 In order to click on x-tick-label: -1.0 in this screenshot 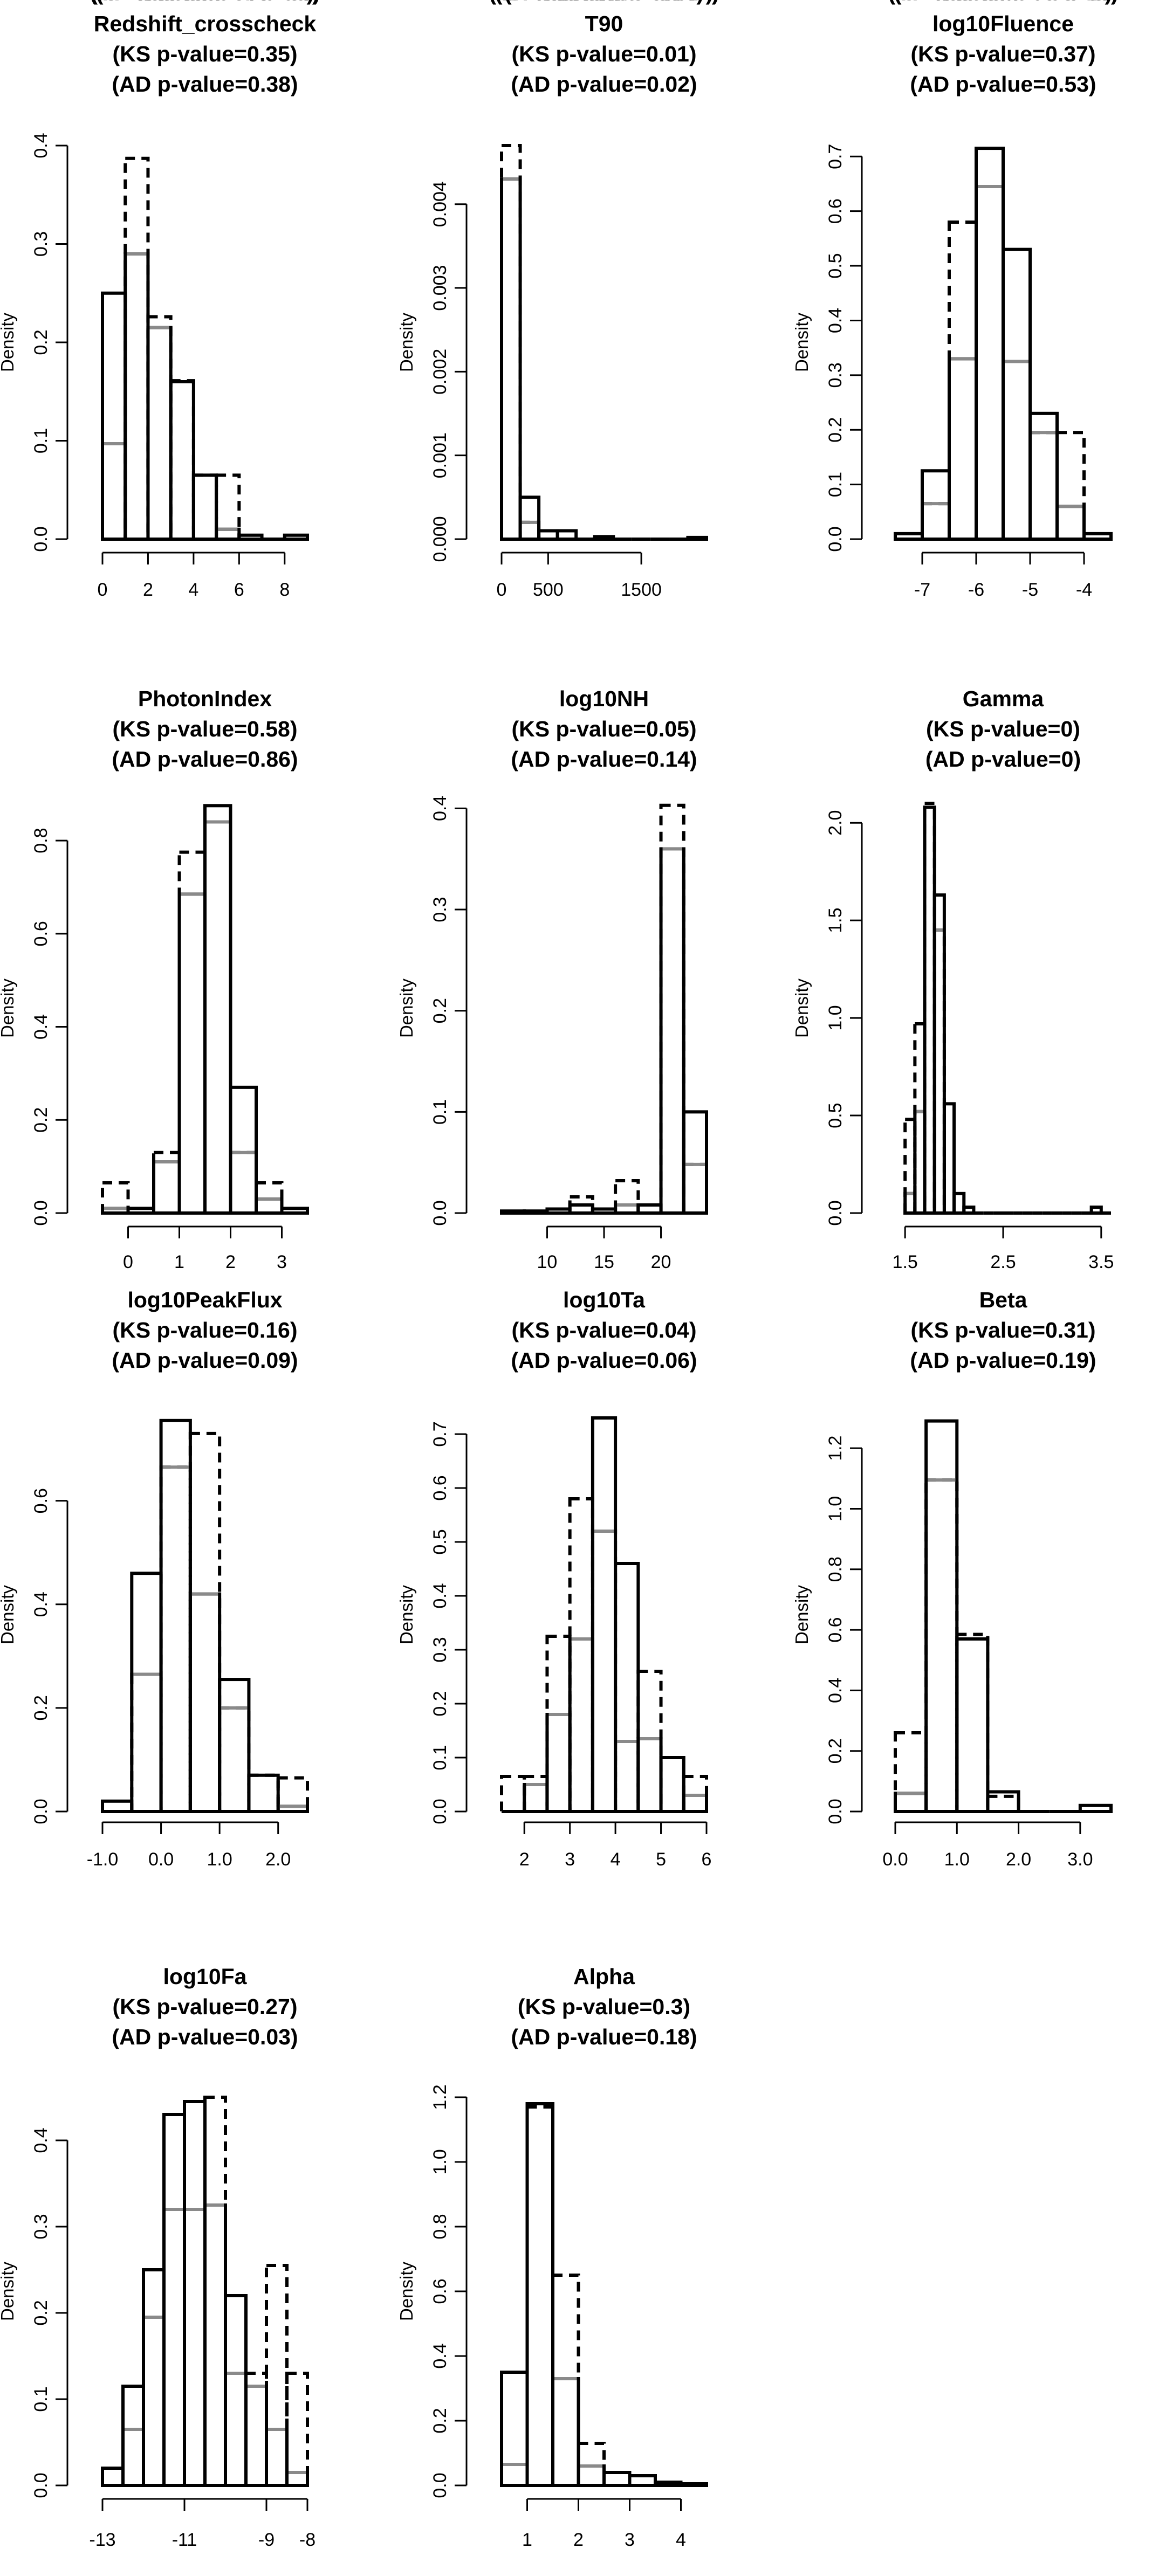, I will do `click(103, 1859)`.